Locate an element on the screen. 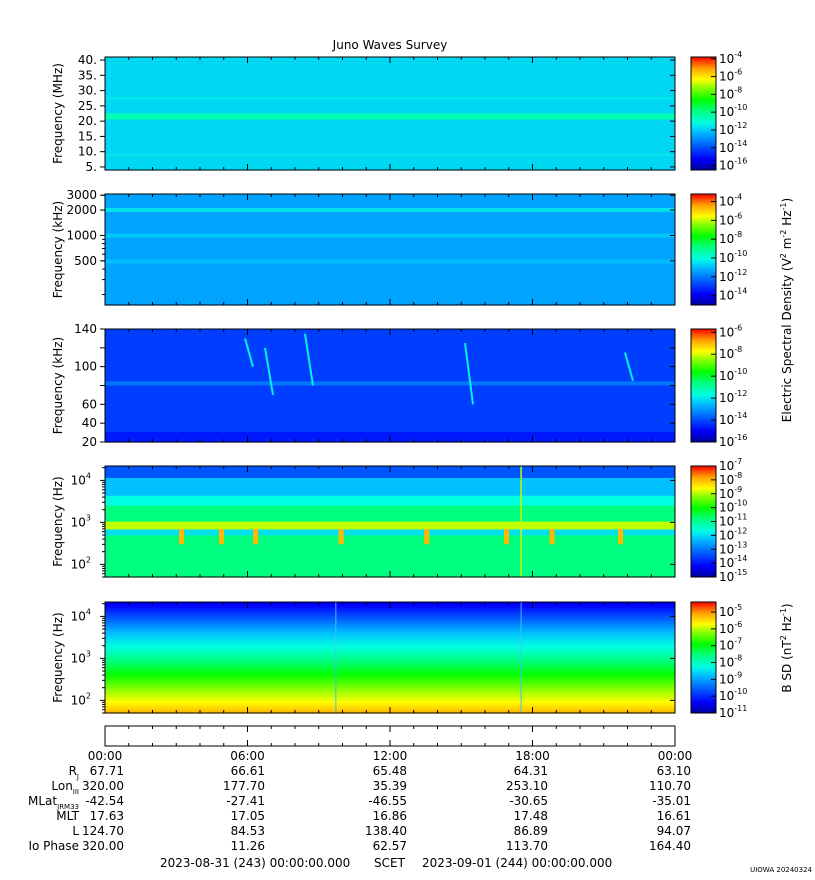 The width and height of the screenshot is (815, 880). time-axis: 00:00 06:00 12:00 18:00 00:00 is located at coordinates (390, 744).